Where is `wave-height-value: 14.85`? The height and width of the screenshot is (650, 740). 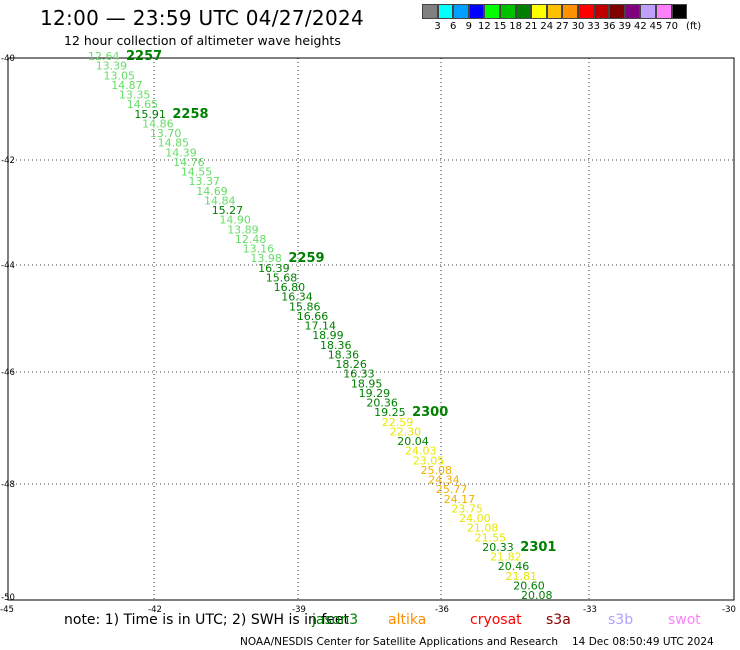
wave-height-value: 14.85 is located at coordinates (174, 143).